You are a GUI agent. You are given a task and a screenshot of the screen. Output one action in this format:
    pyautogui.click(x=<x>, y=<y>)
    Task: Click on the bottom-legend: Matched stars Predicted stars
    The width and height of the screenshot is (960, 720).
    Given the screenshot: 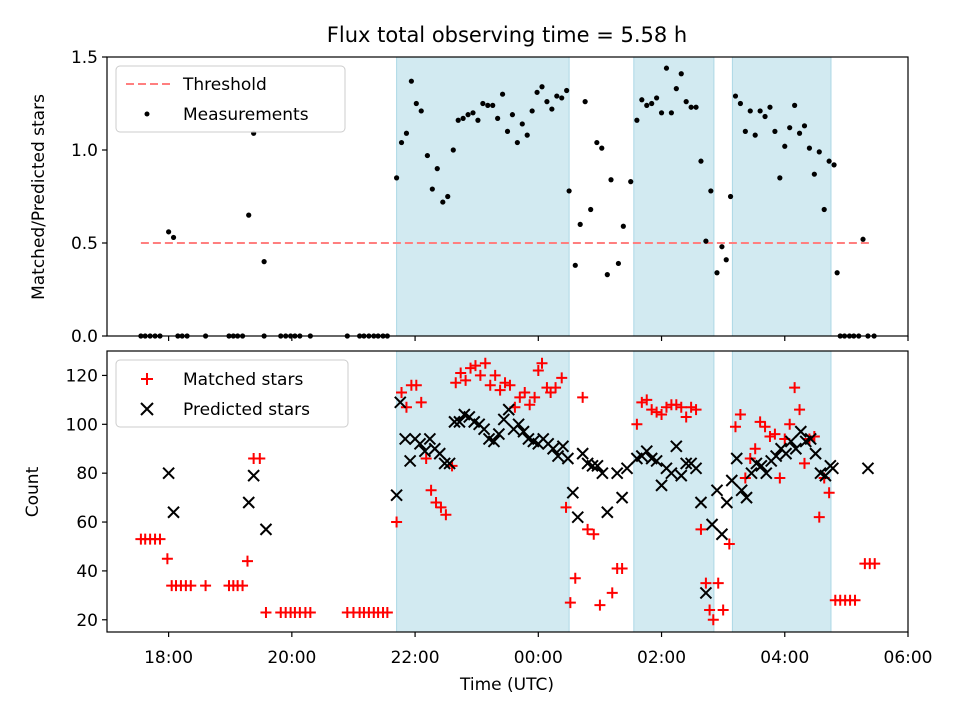 What is the action you would take?
    pyautogui.click(x=232, y=393)
    